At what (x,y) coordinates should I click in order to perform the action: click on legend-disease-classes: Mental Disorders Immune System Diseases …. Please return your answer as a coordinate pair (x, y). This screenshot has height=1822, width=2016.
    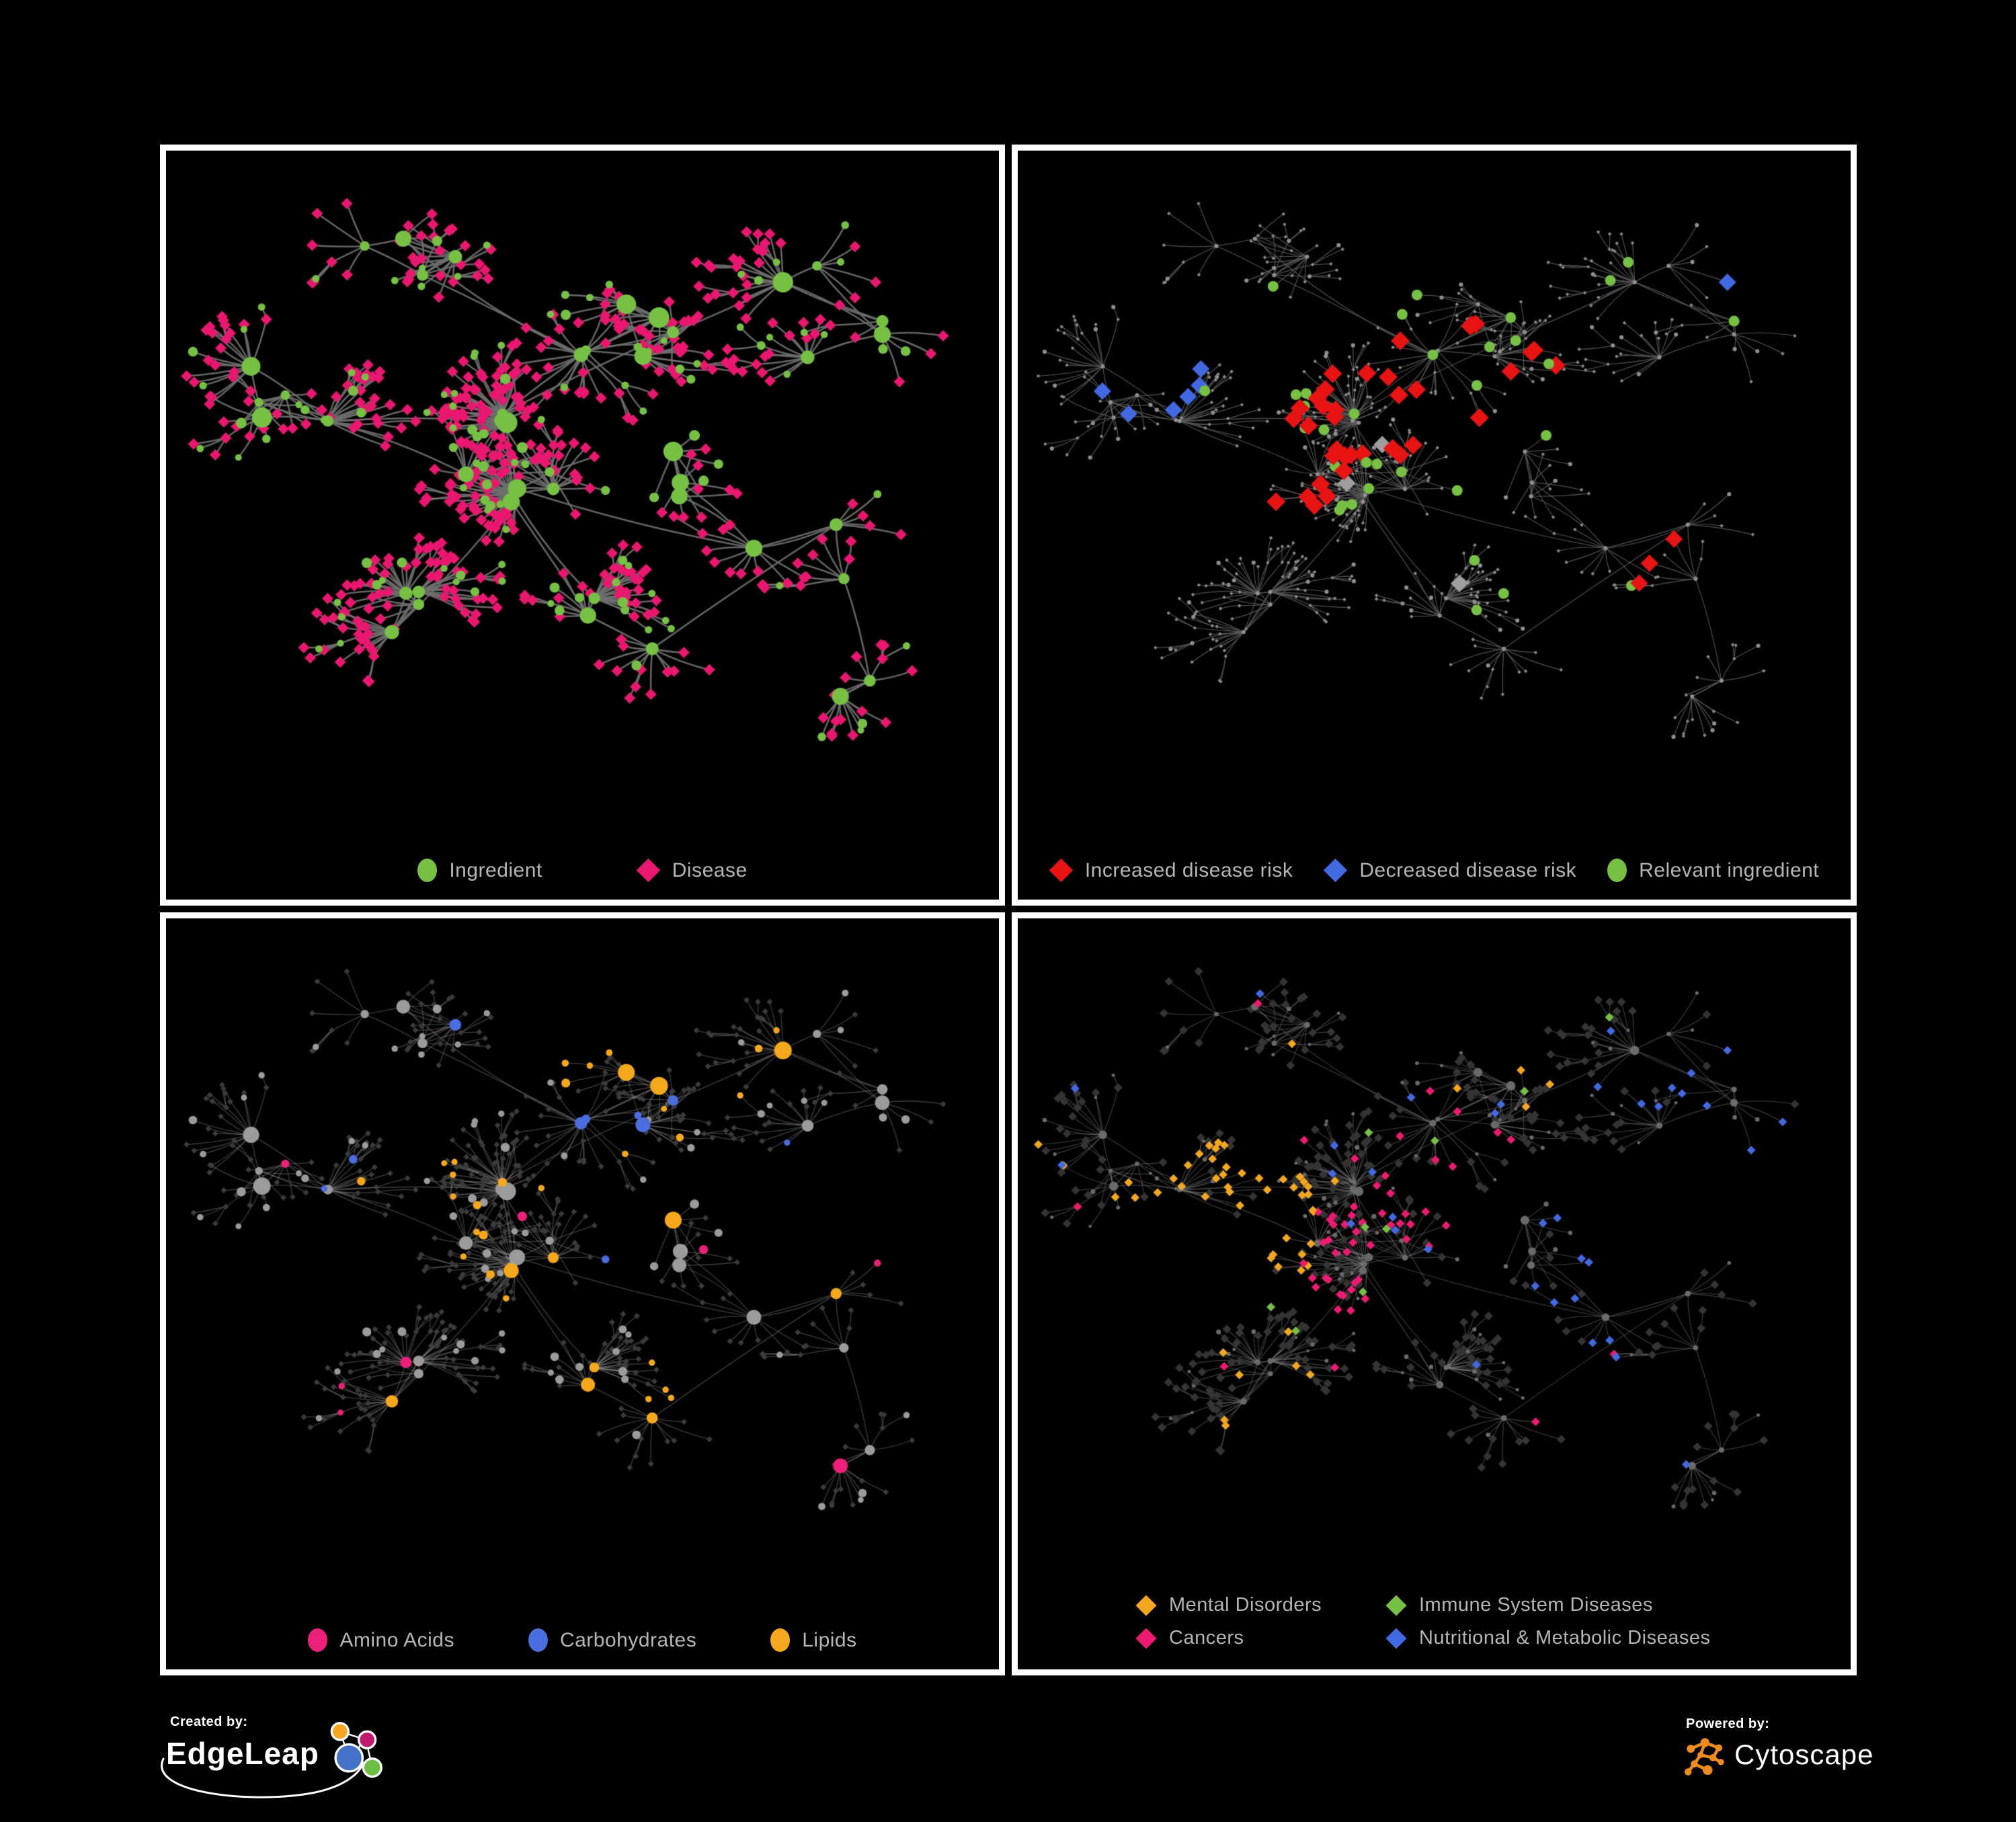
    Looking at the image, I should click on (1422, 1621).